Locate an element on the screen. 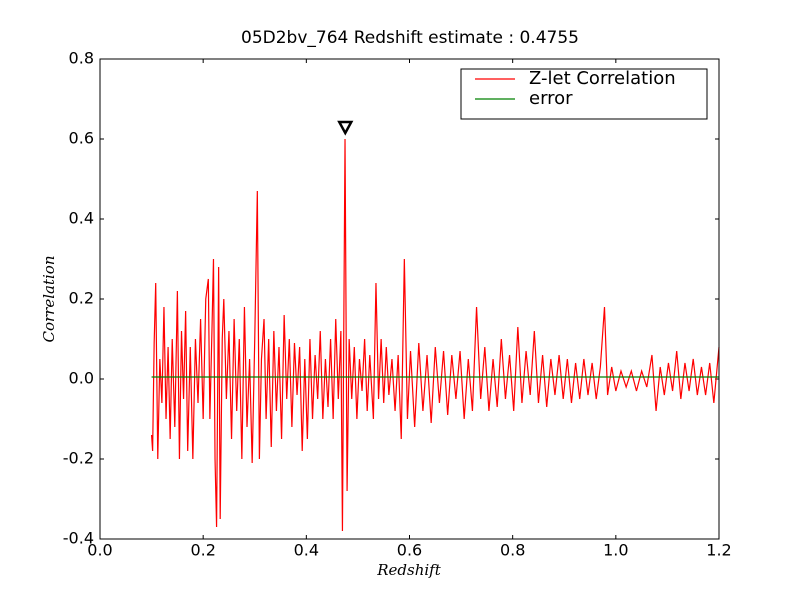 This screenshot has width=800, height=600. x-tick-label: 1.0 is located at coordinates (615, 550).